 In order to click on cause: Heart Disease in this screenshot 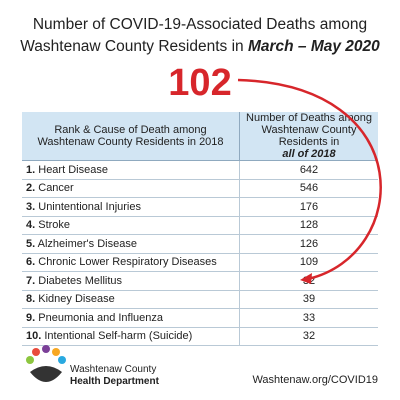, I will do `click(73, 169)`.